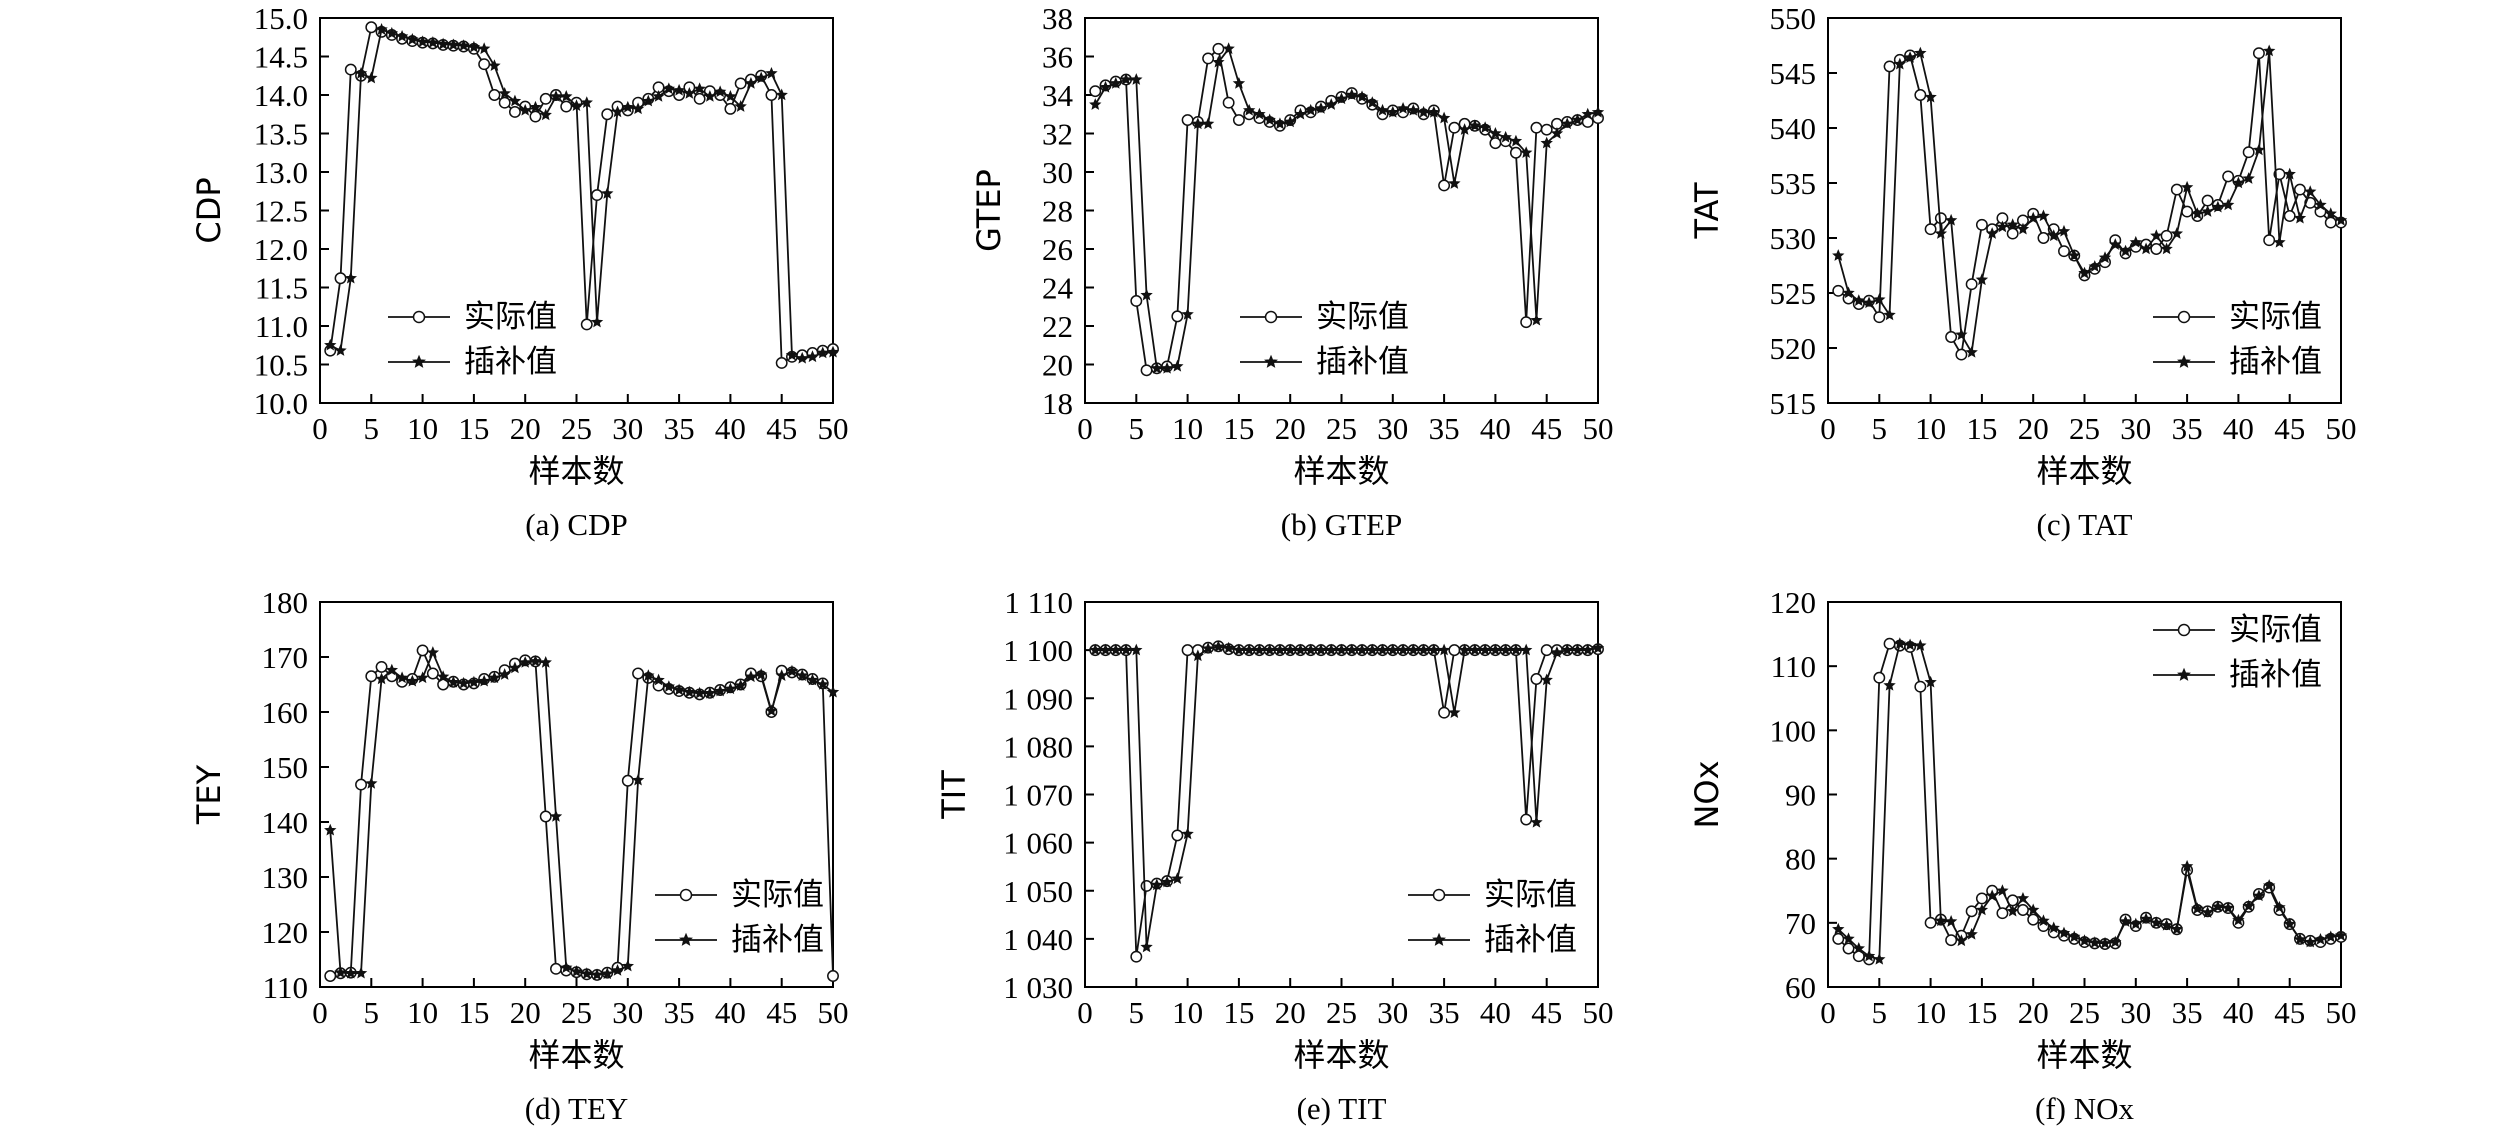 The image size is (2520, 1133). What do you see at coordinates (576, 428) in the screenshot?
I see `x-tick-label: 25` at bounding box center [576, 428].